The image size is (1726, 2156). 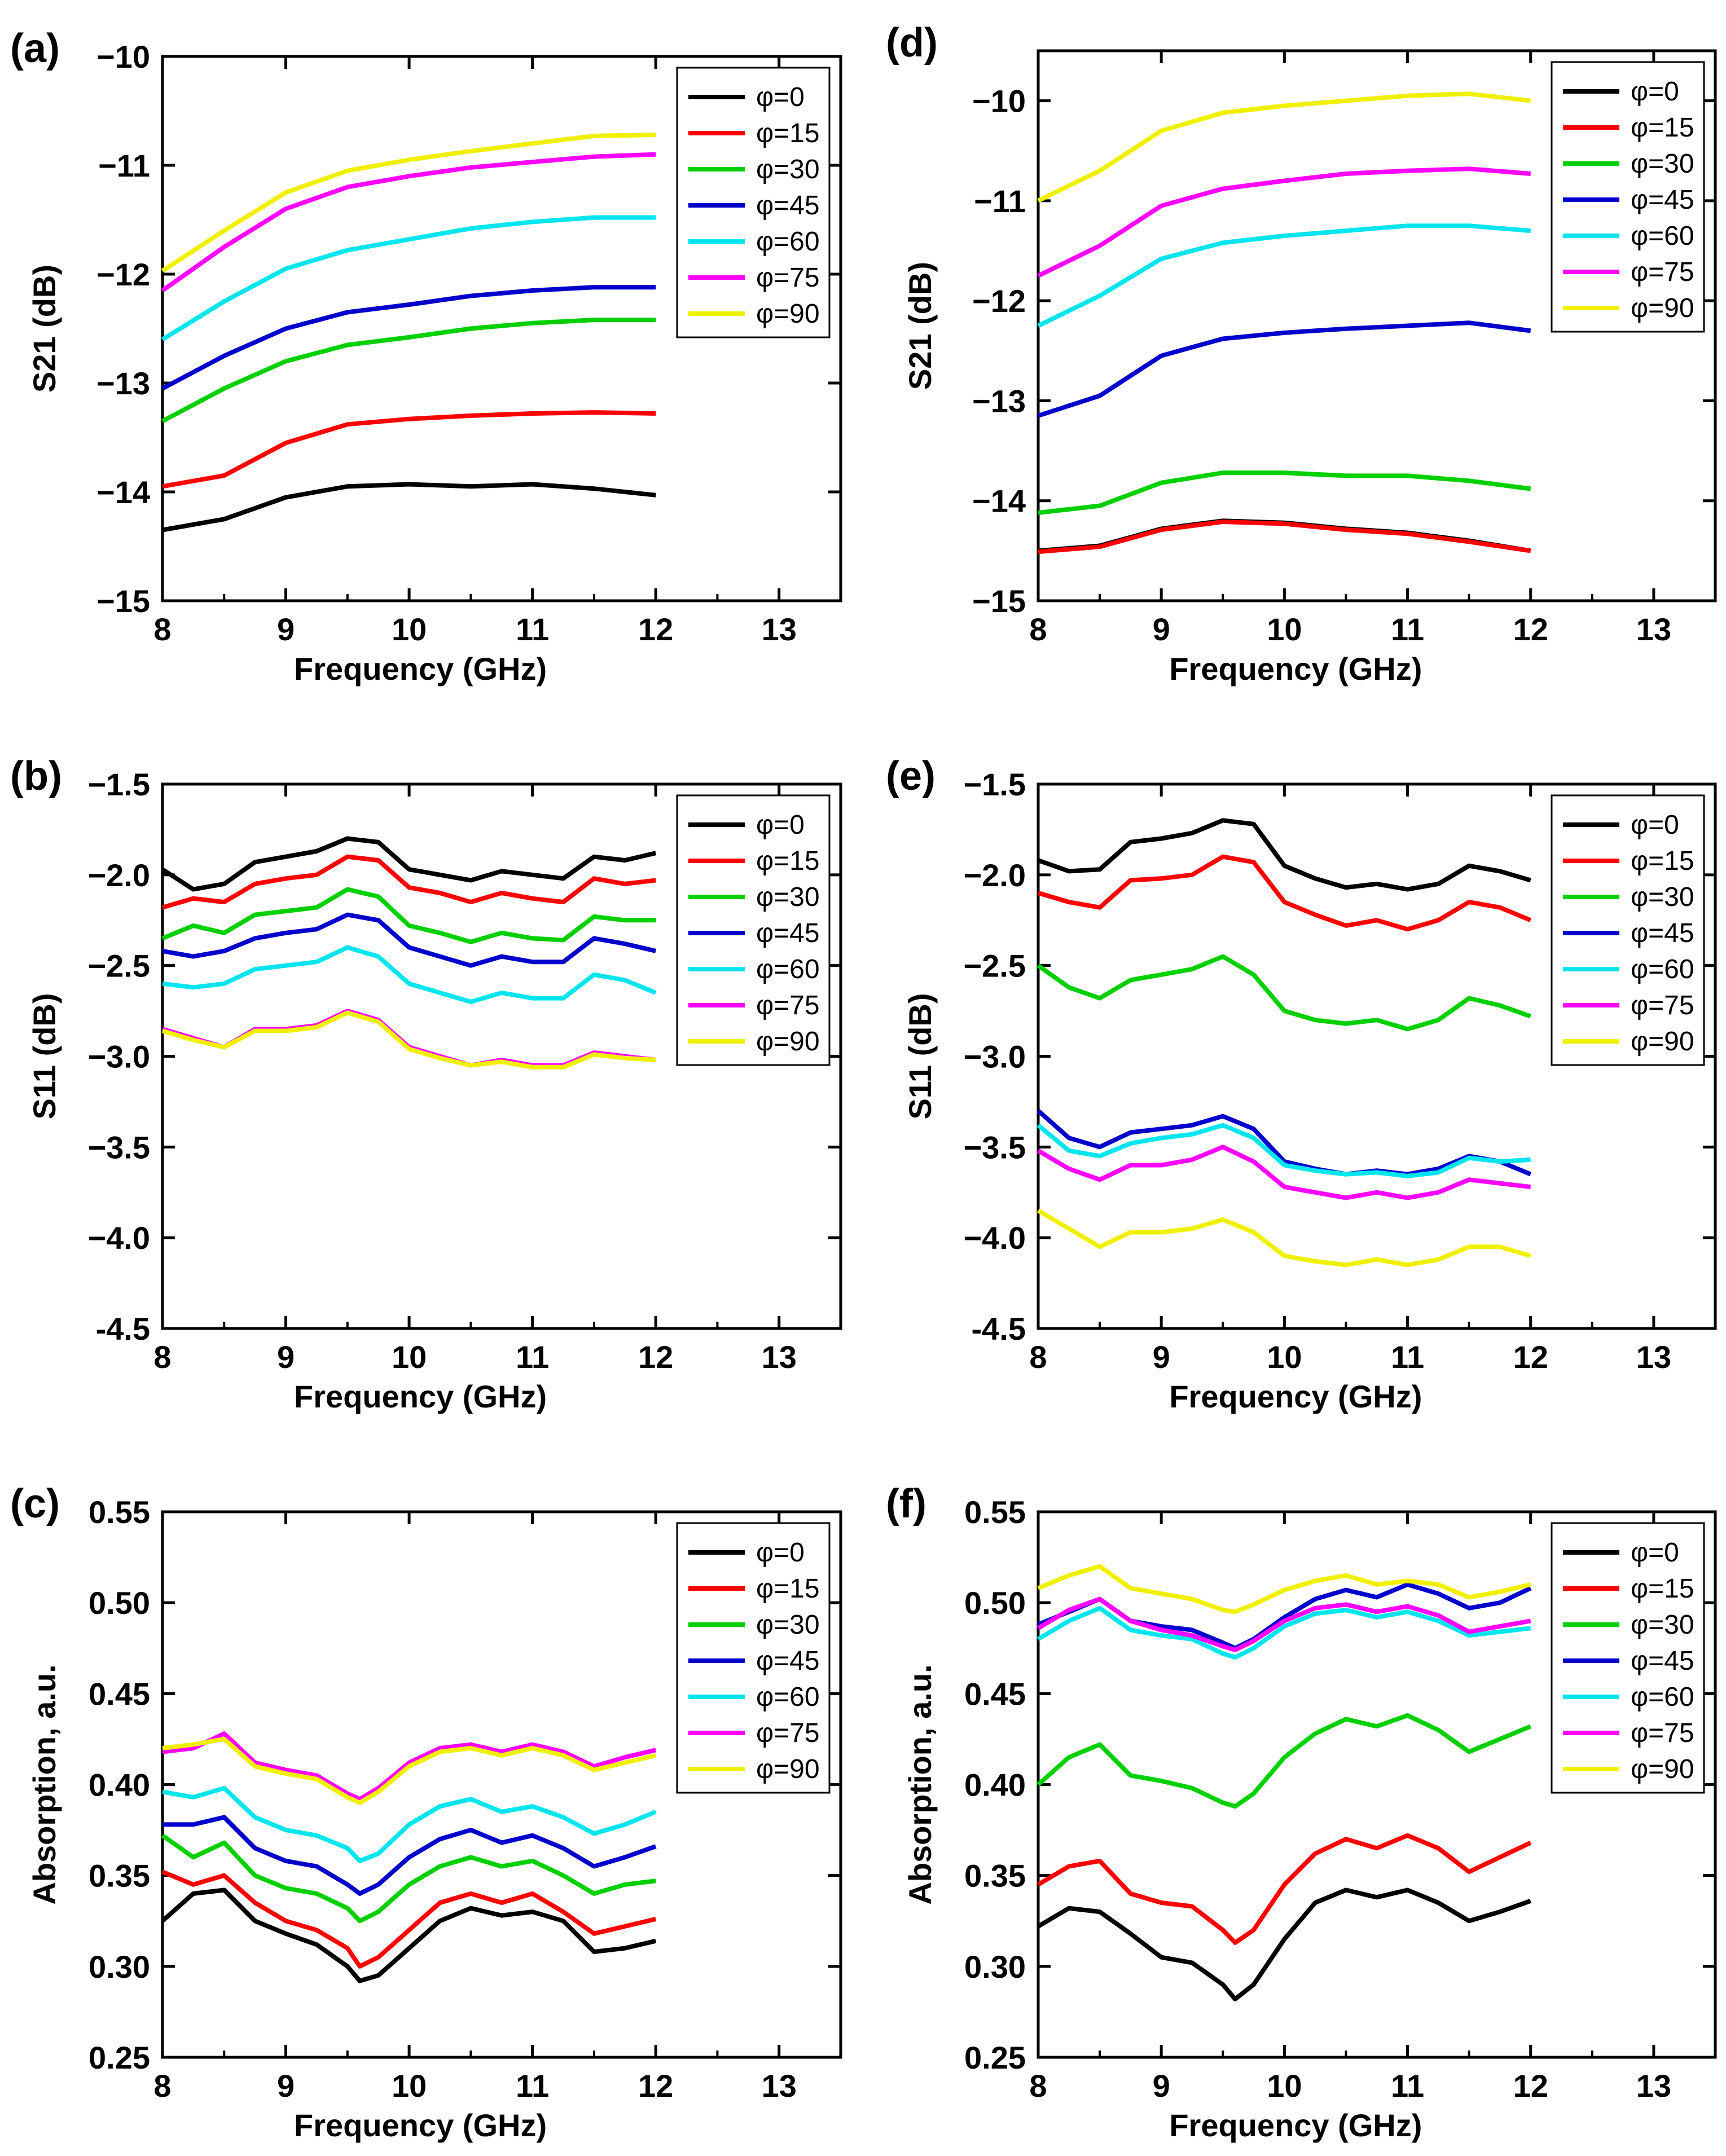 What do you see at coordinates (912, 42) in the screenshot?
I see `panel-label: (d)` at bounding box center [912, 42].